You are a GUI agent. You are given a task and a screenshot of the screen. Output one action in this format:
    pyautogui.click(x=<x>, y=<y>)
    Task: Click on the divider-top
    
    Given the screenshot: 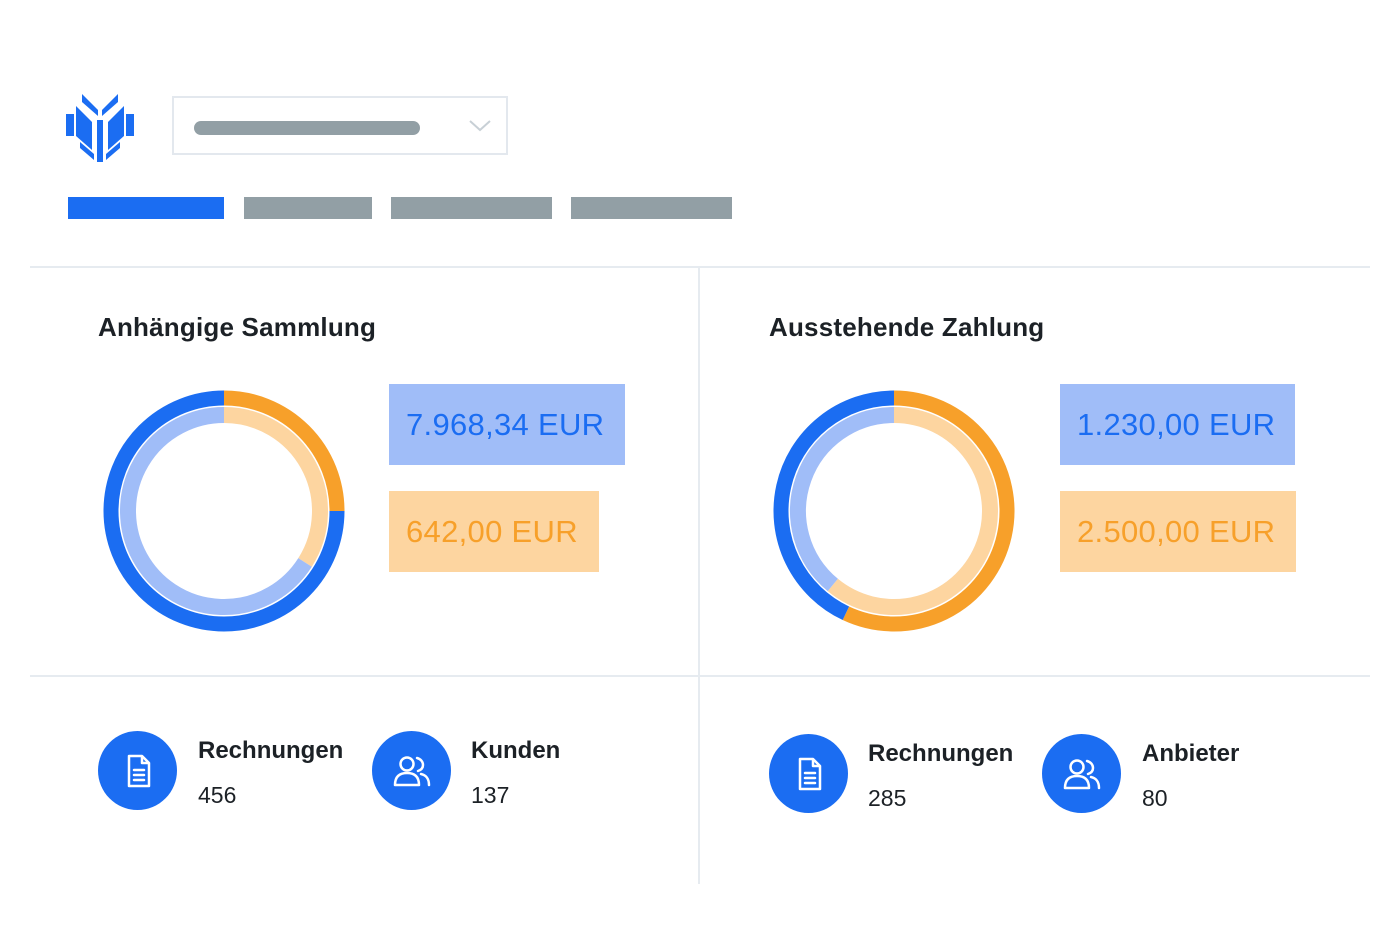 What is the action you would take?
    pyautogui.click(x=700, y=267)
    